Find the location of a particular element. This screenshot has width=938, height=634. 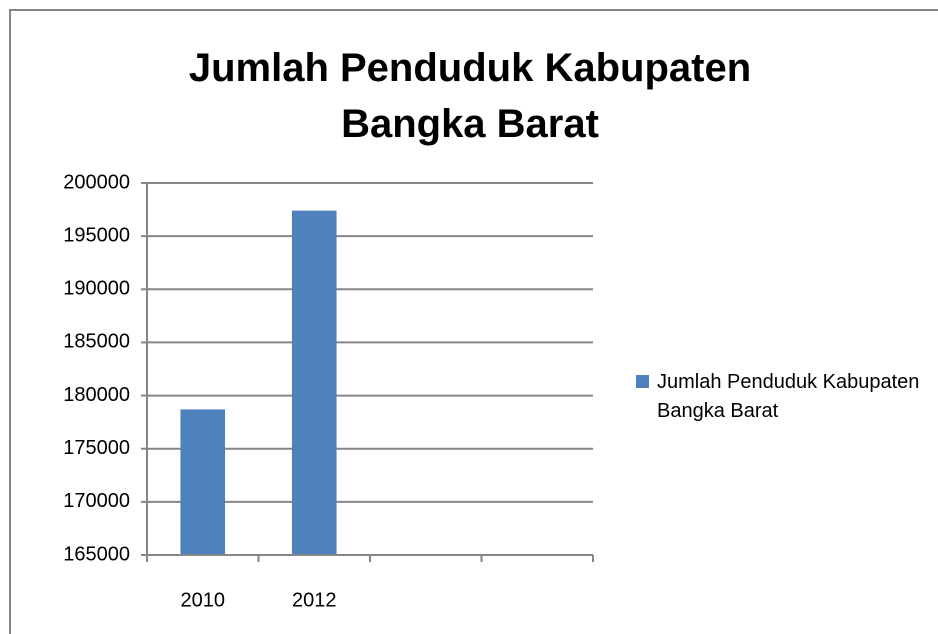

x-tick-label: 2010 is located at coordinates (203, 600).